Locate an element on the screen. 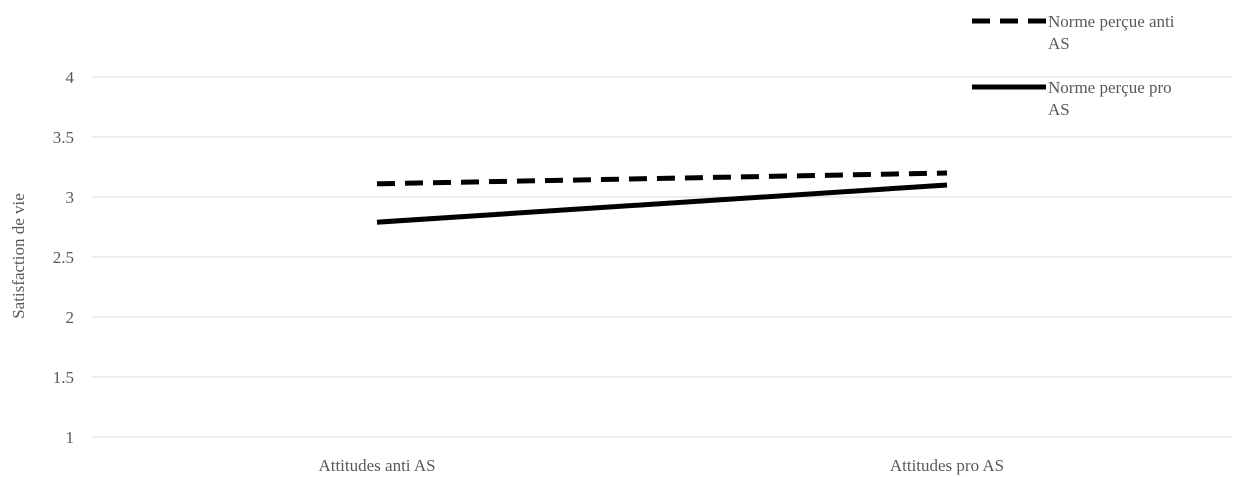 The height and width of the screenshot is (477, 1237). y-tick-label: 2 is located at coordinates (70, 317).